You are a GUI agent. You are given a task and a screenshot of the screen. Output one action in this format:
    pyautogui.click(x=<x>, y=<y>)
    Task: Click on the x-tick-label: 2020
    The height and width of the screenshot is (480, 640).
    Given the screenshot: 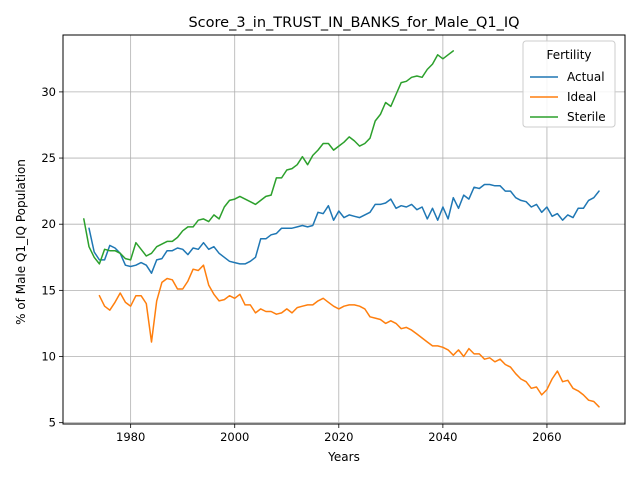 What is the action you would take?
    pyautogui.click(x=338, y=437)
    